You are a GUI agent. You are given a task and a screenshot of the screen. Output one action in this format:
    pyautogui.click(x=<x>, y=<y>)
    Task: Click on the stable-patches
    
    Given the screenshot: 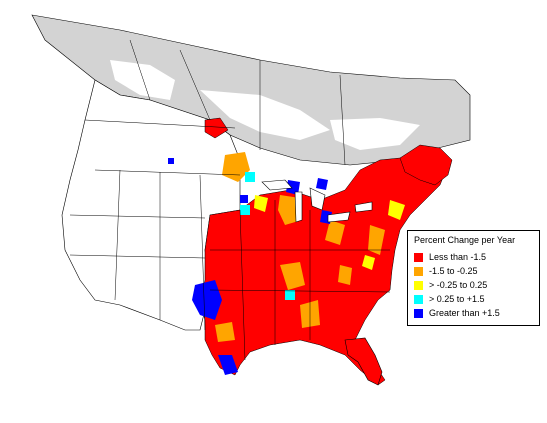 What is the action you would take?
    pyautogui.click(x=329, y=232)
    